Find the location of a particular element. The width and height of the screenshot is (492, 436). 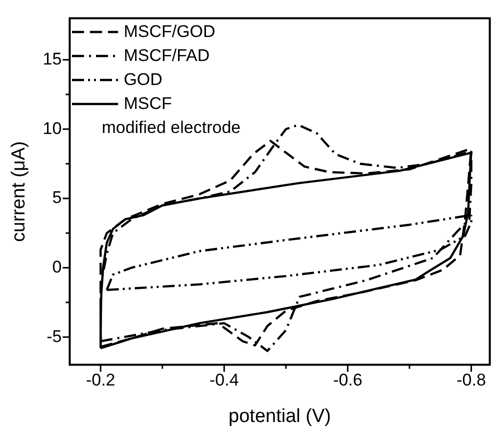

legend-label: GOD is located at coordinates (143, 80).